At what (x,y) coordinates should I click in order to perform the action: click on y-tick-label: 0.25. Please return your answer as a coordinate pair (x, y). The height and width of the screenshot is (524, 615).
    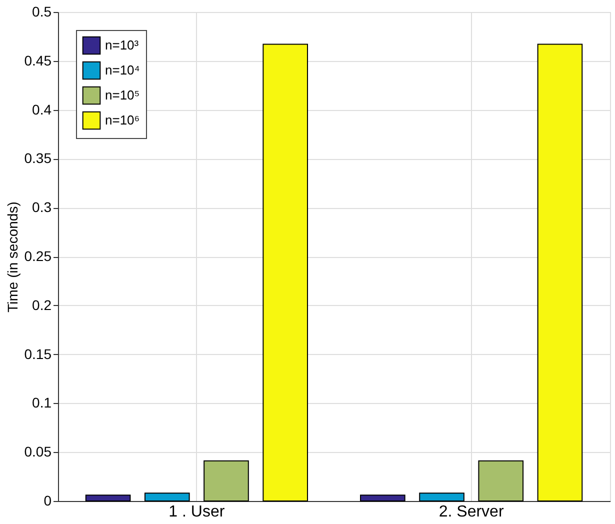
    Looking at the image, I should click on (38, 256).